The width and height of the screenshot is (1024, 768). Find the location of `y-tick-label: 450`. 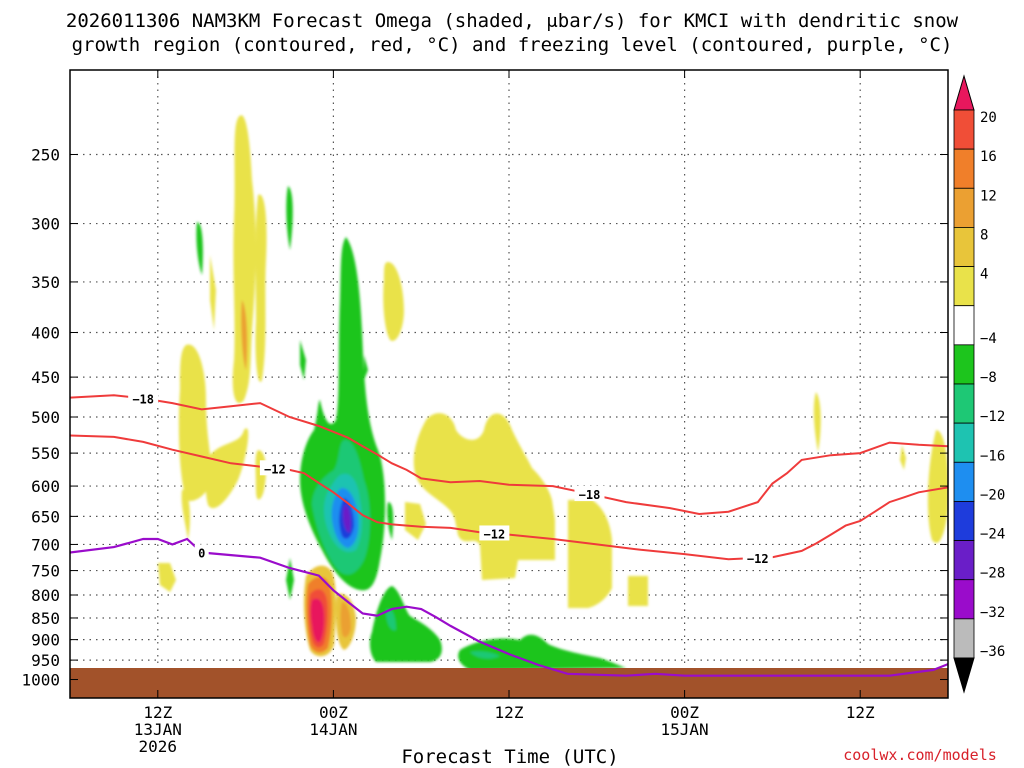

y-tick-label: 450 is located at coordinates (45, 377).